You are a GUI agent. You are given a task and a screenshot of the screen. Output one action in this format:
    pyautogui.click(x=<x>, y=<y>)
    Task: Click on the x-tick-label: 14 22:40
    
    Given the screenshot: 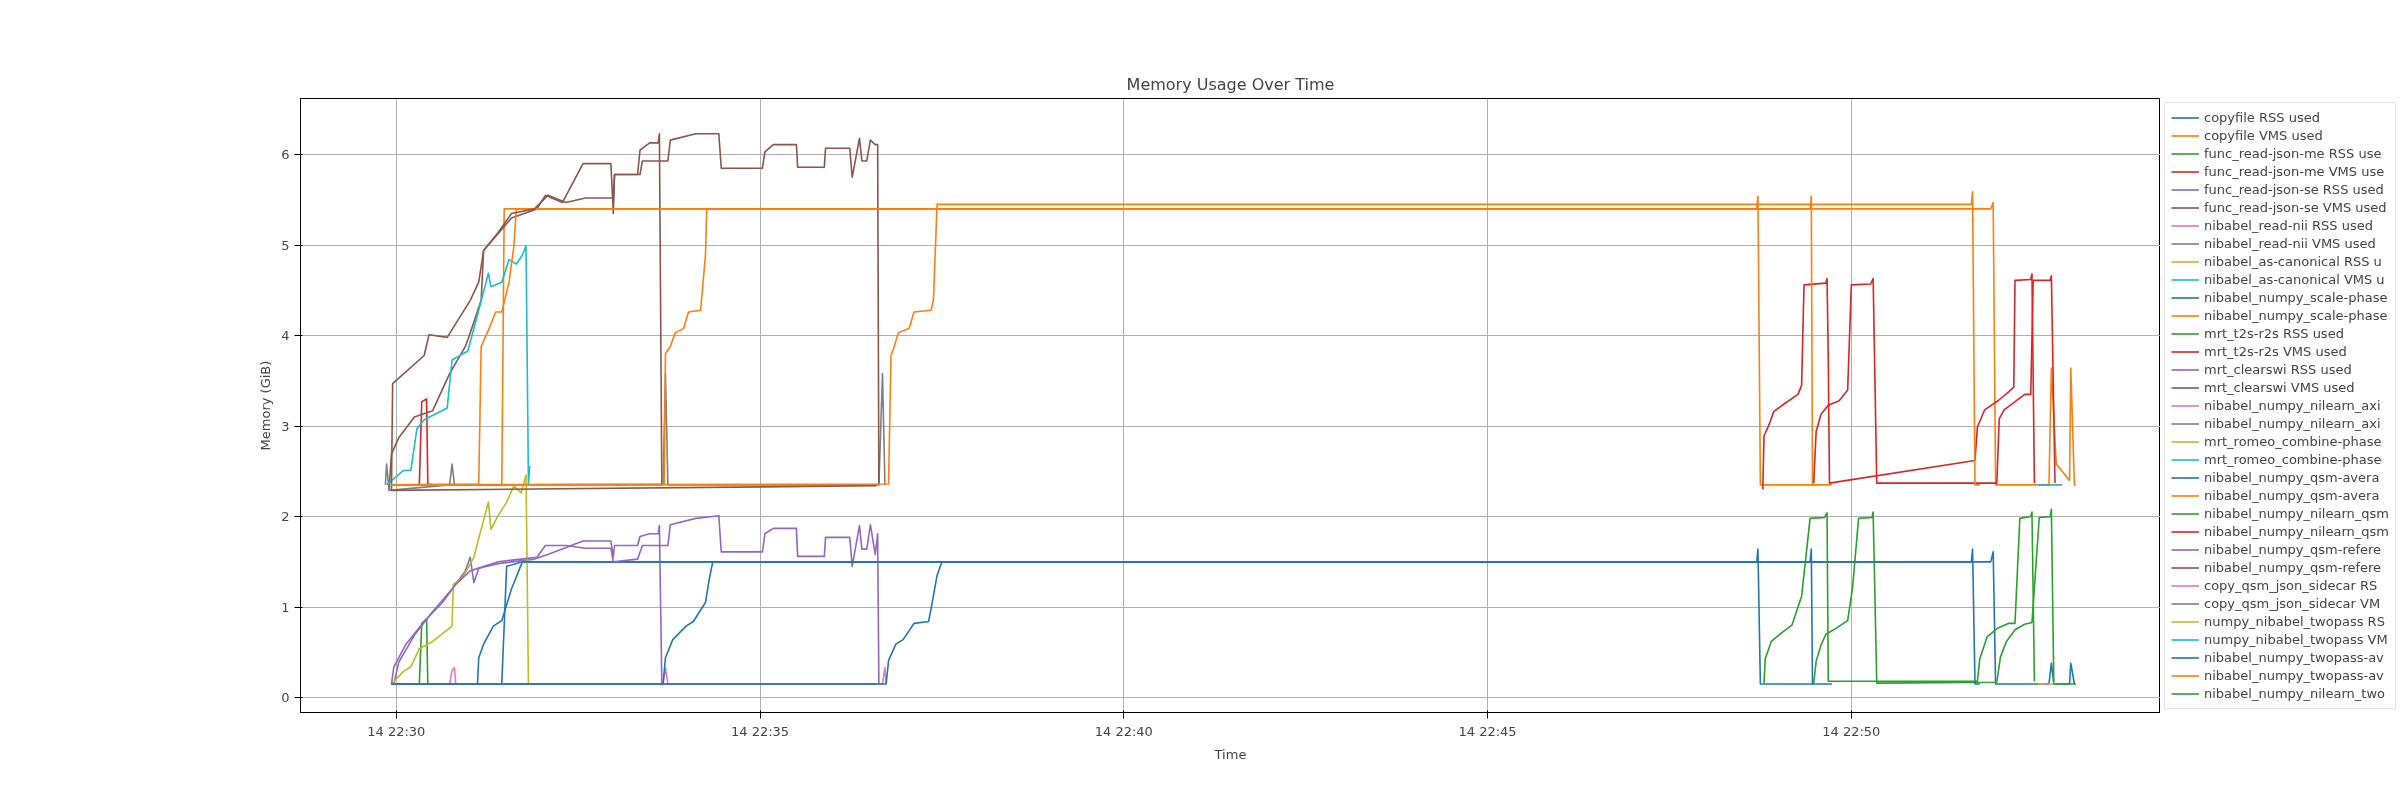 What is the action you would take?
    pyautogui.click(x=1123, y=731)
    